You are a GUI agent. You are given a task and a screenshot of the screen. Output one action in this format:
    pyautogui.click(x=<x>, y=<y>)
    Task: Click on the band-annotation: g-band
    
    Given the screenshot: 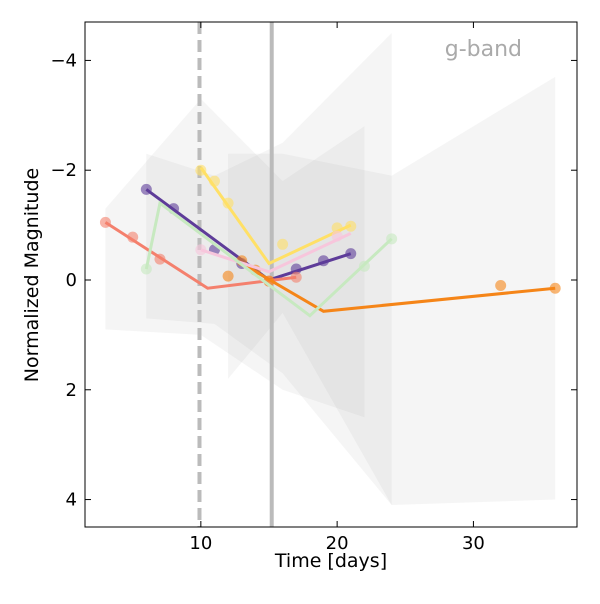 What is the action you would take?
    pyautogui.click(x=483, y=49)
    